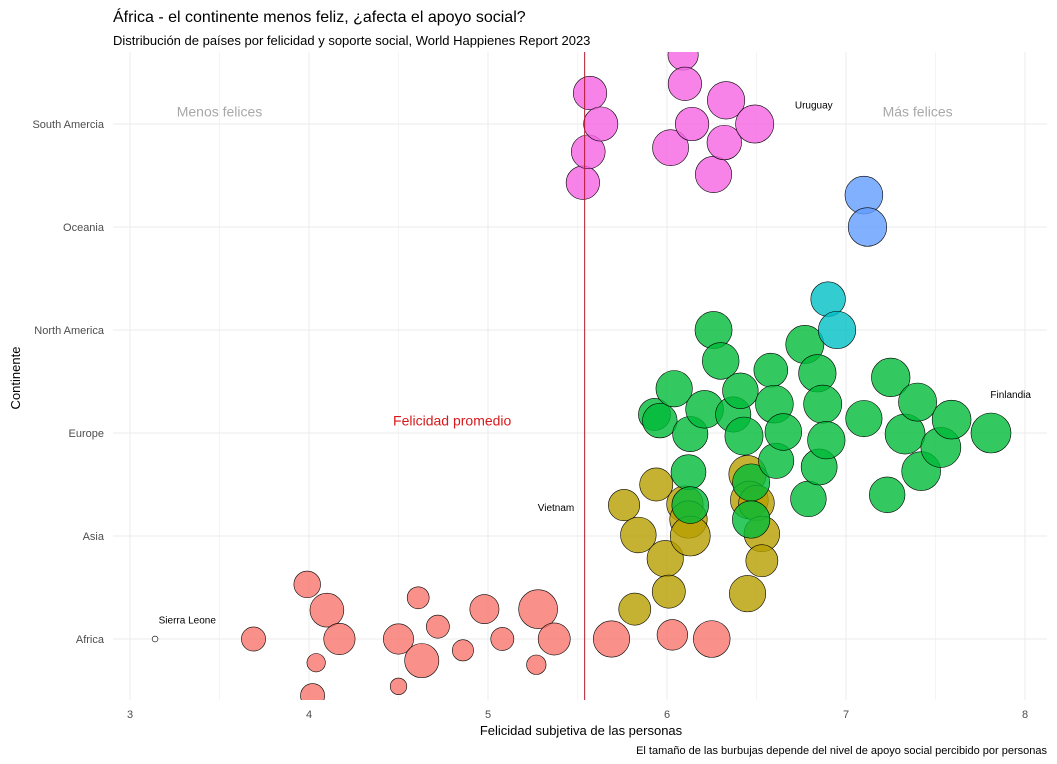 The height and width of the screenshot is (764, 1057). Describe the element at coordinates (69, 331) in the screenshot. I see `y-tick-label: North America` at that location.